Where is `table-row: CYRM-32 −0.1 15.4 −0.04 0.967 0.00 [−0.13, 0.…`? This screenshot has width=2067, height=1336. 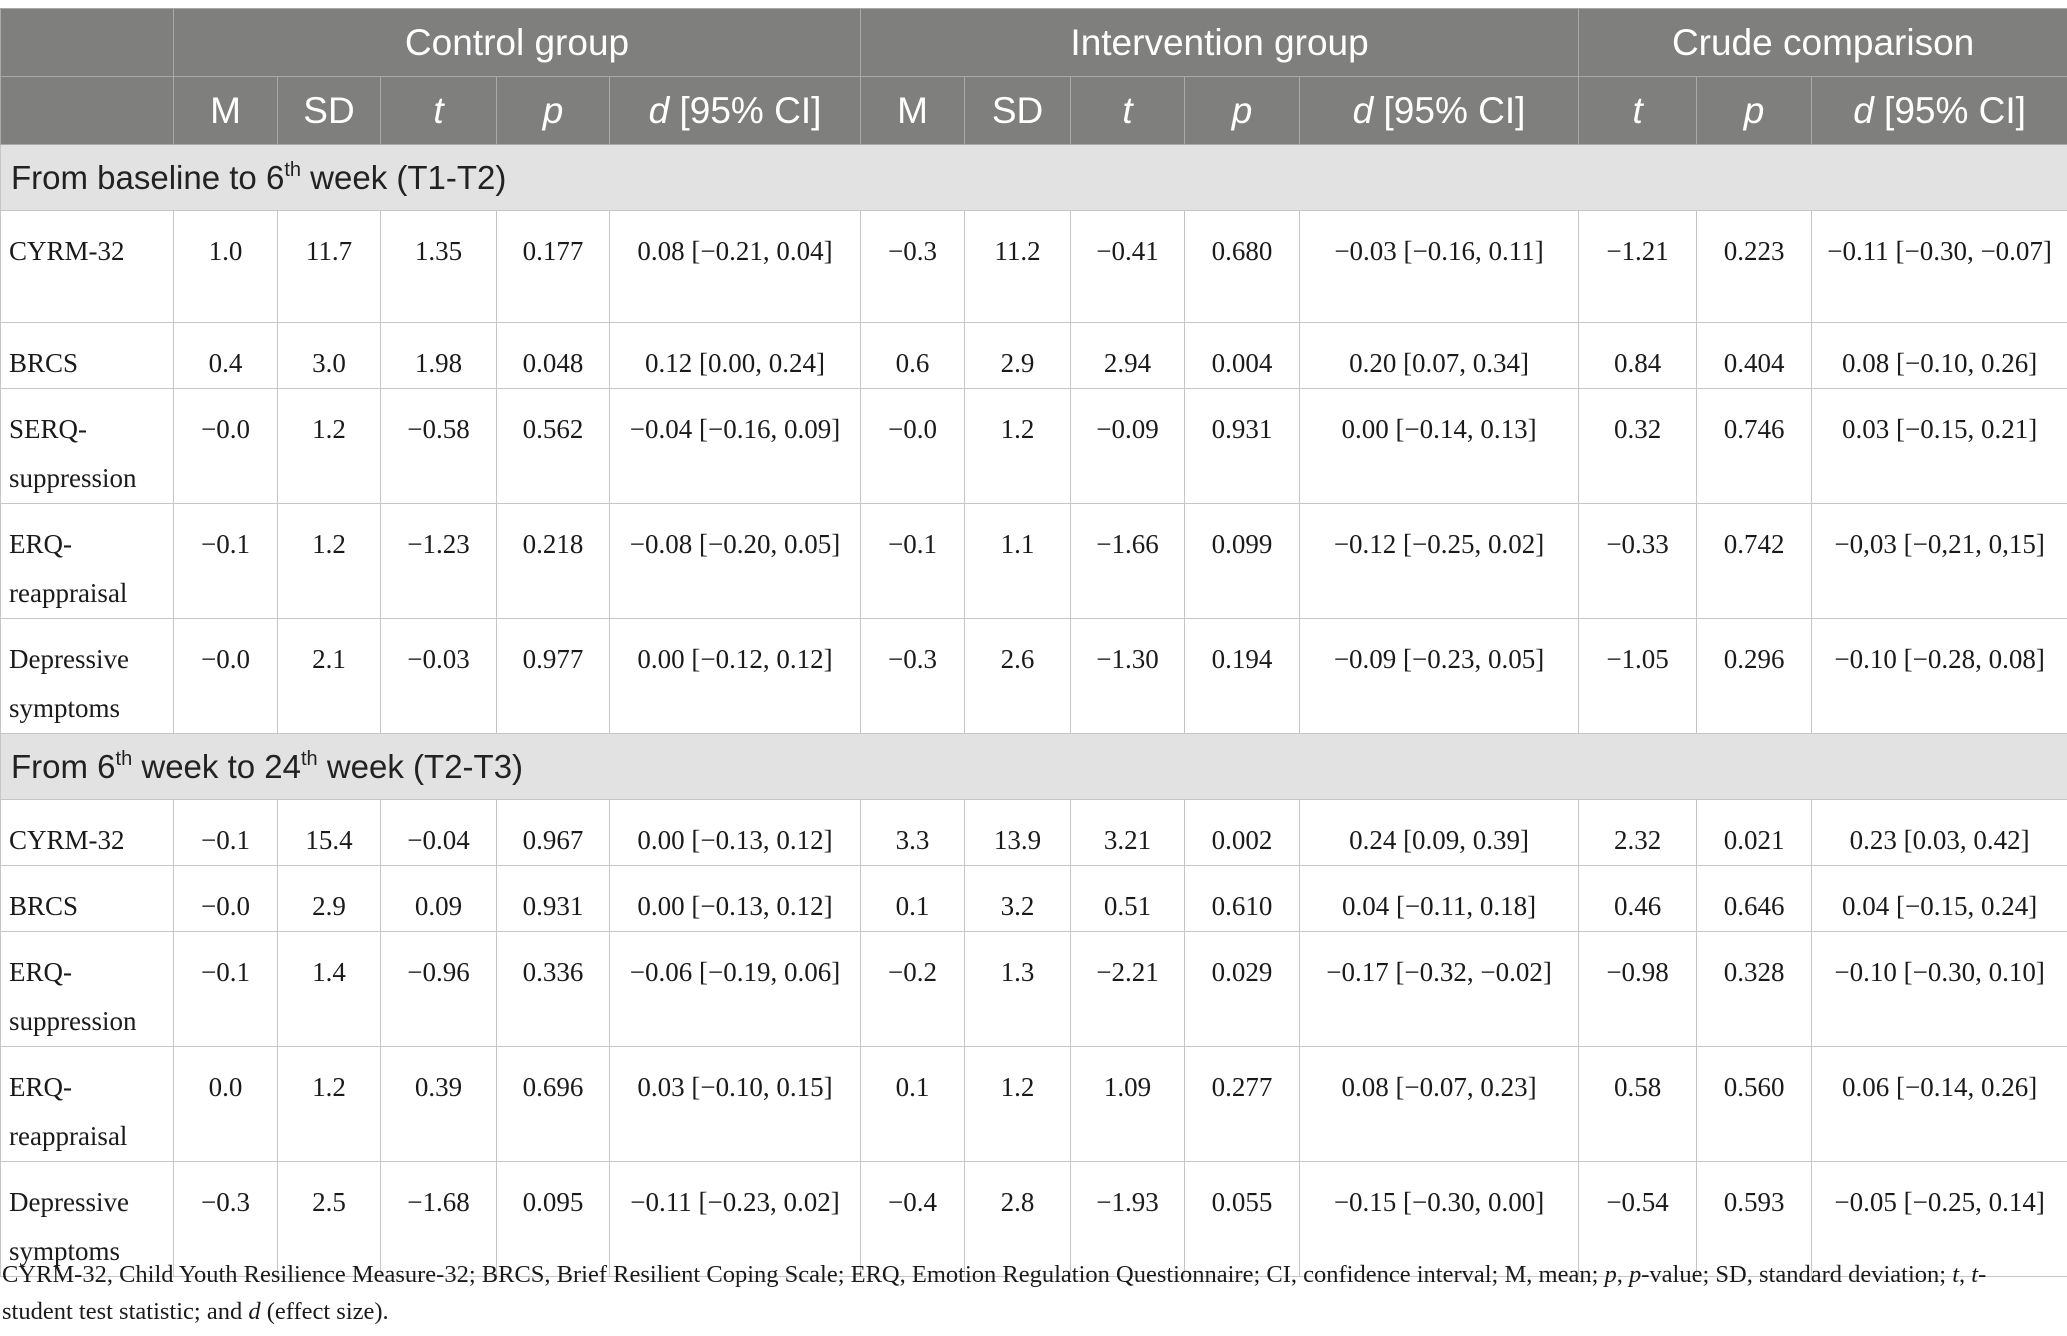 table-row: CYRM-32 −0.1 15.4 −0.04 0.967 0.00 [−0.13, 0.… is located at coordinates (1033, 832).